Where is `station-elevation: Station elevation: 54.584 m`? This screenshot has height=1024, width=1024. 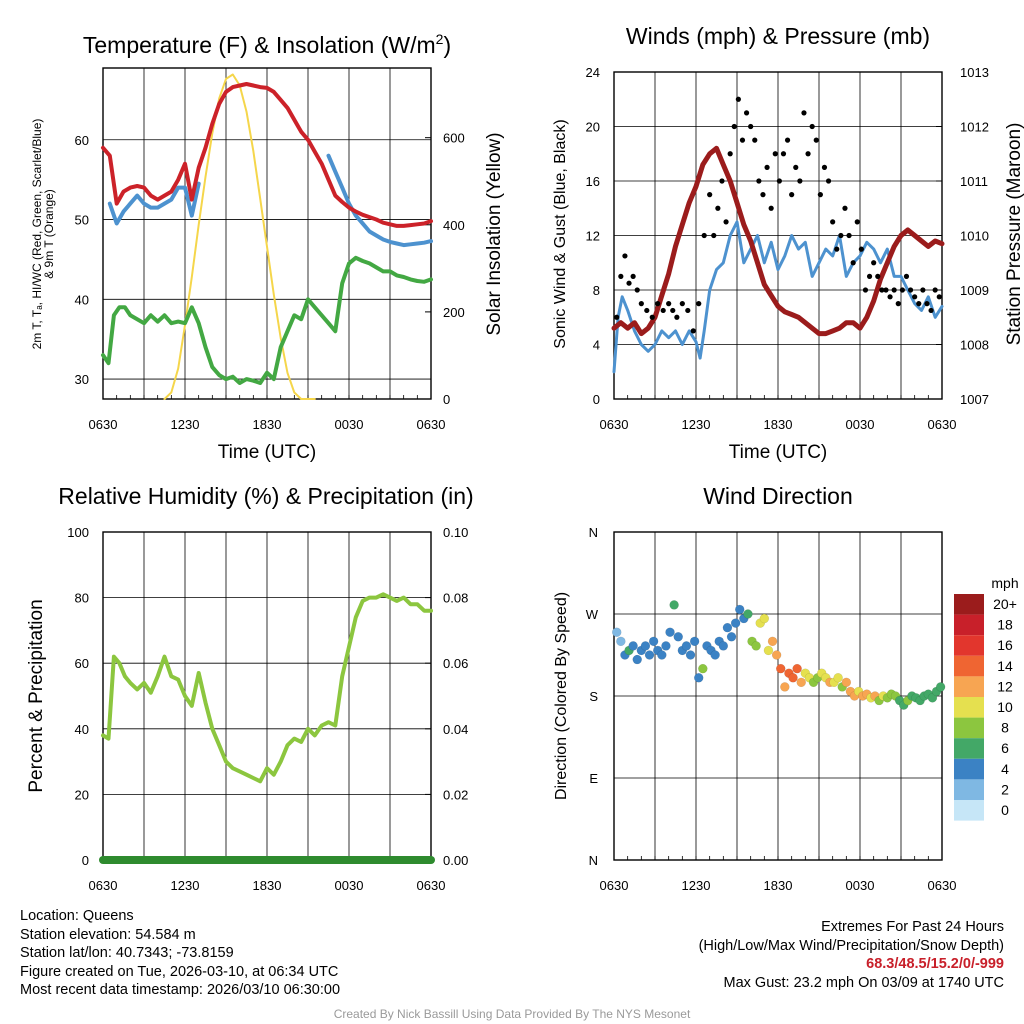
station-elevation: Station elevation: 54.584 m is located at coordinates (108, 934).